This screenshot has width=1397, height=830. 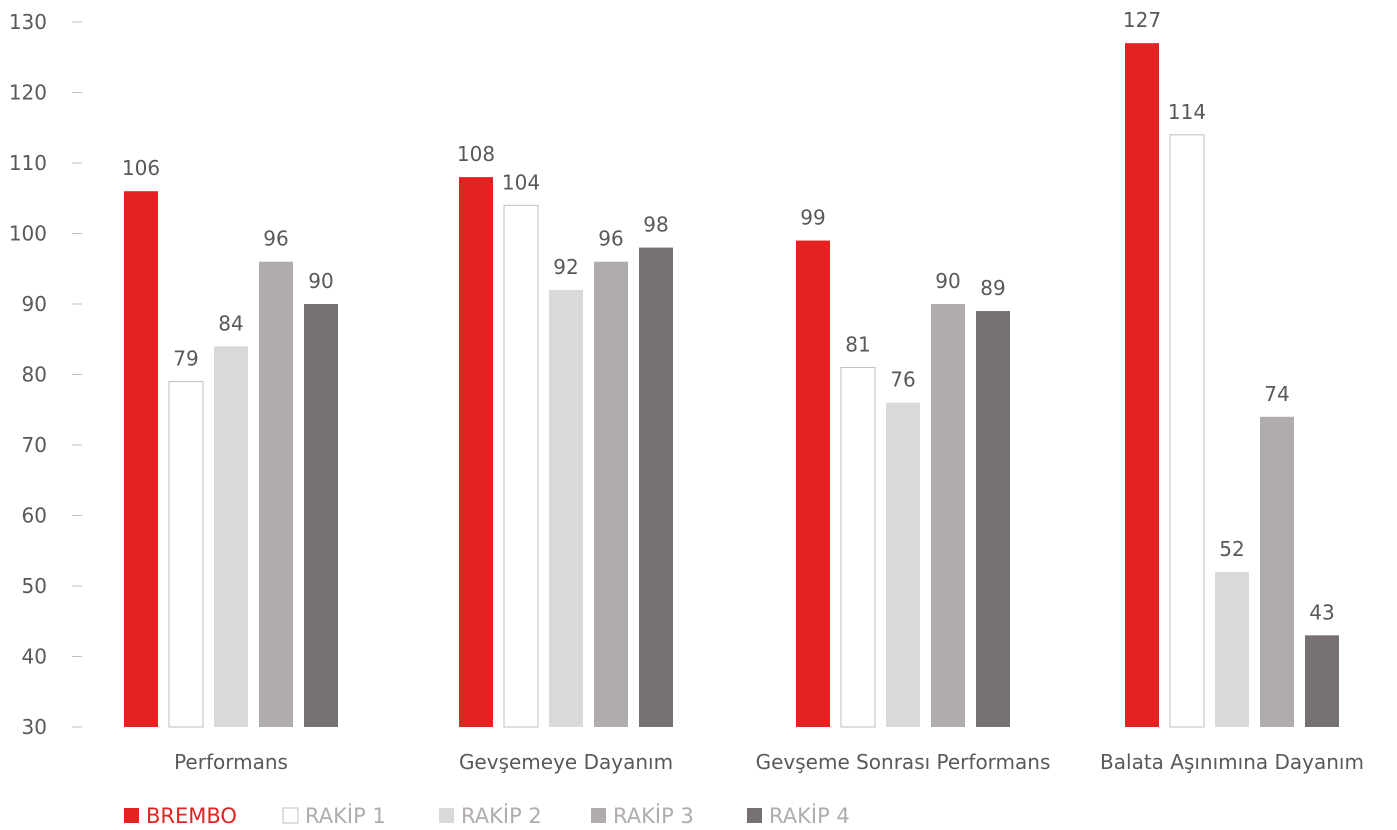 I want to click on category-label: Gevşeme Sonrası Performans, so click(x=903, y=762).